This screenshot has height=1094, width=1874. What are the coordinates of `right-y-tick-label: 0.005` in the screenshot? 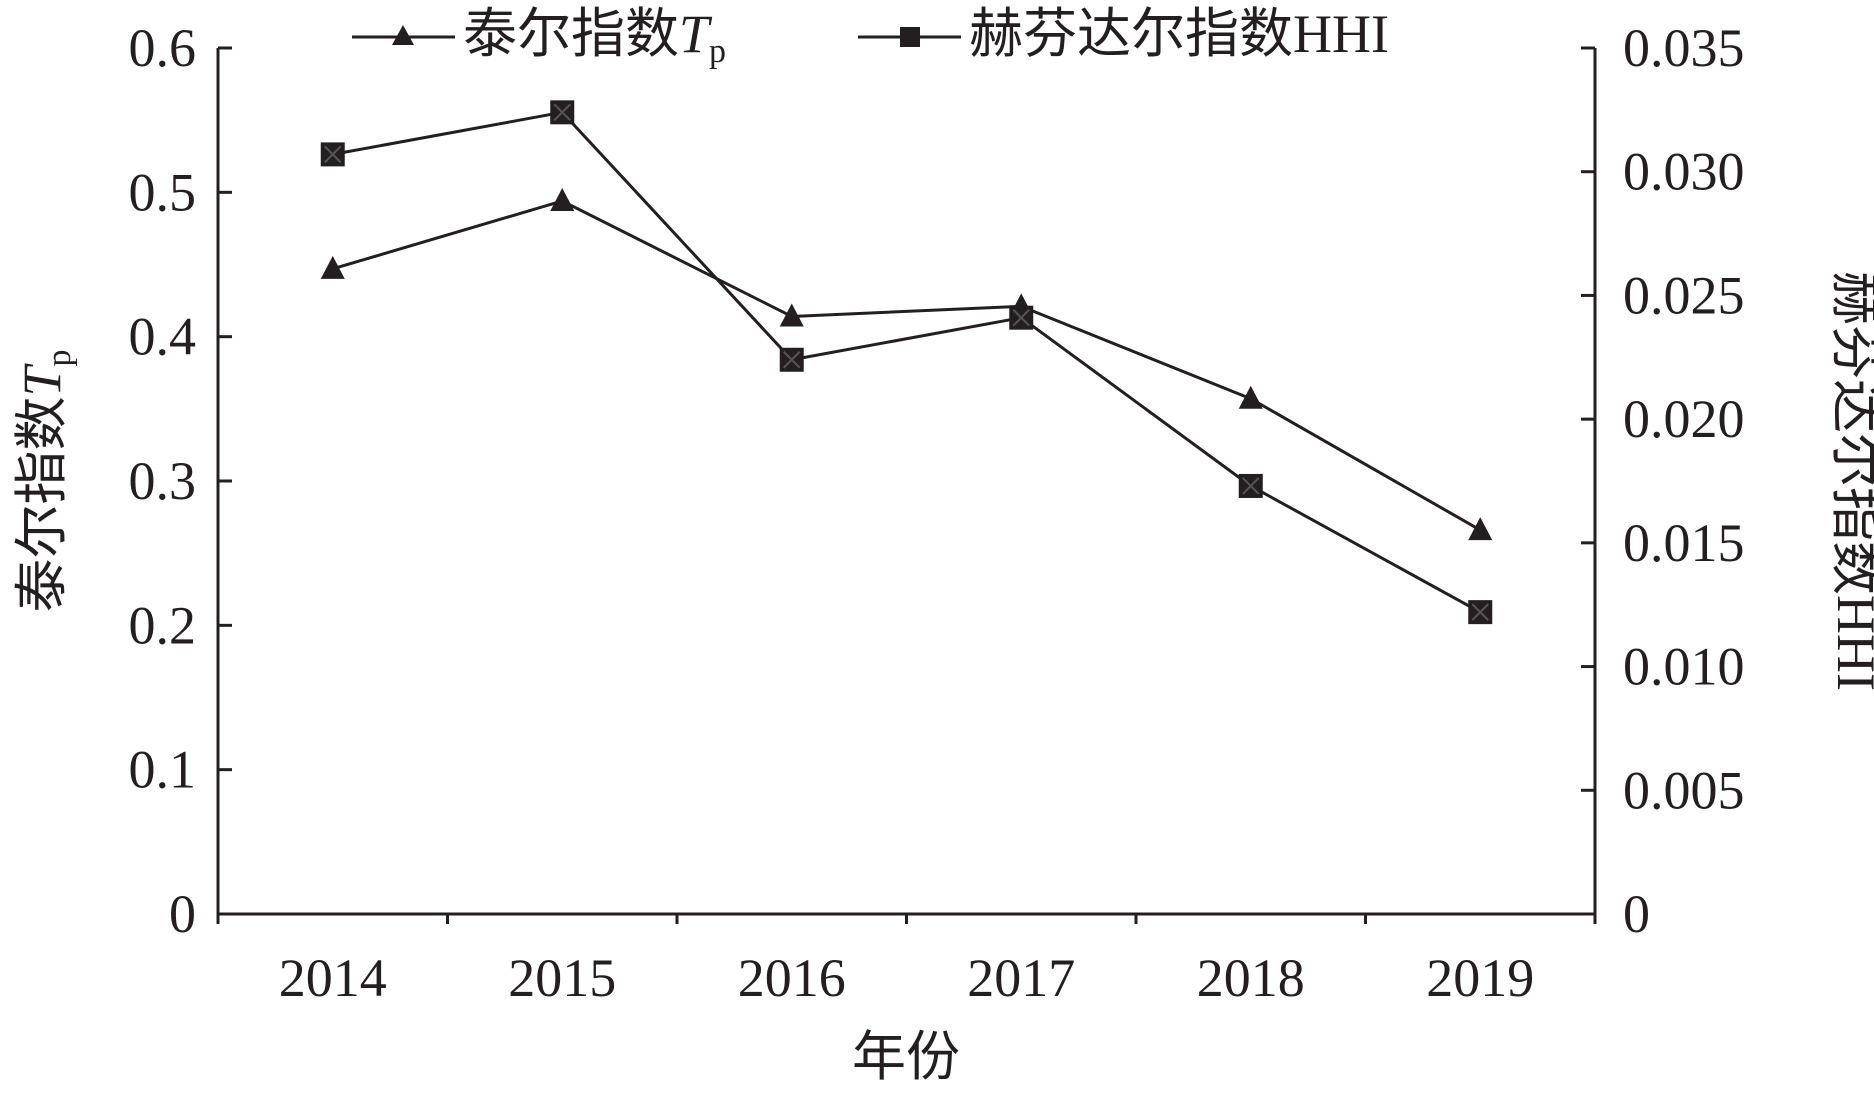 It's located at (1684, 790).